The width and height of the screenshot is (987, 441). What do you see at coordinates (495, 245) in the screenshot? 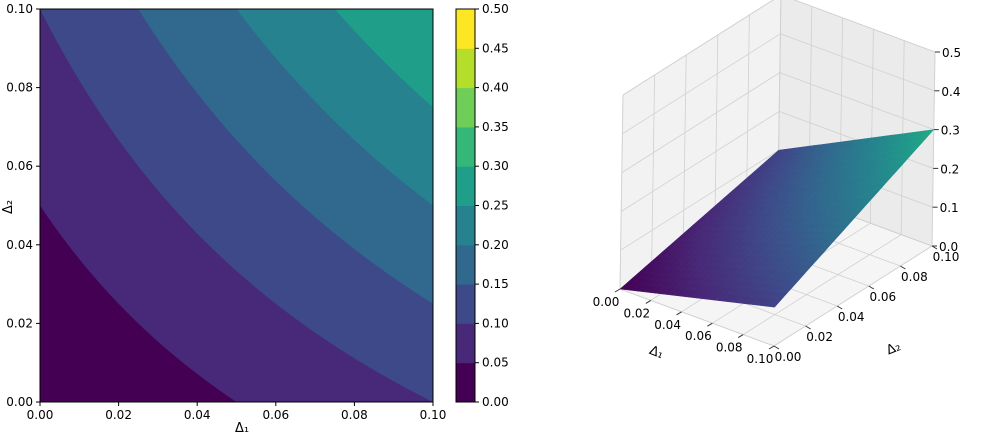
I see `colorbar-tick-label: 0.20` at bounding box center [495, 245].